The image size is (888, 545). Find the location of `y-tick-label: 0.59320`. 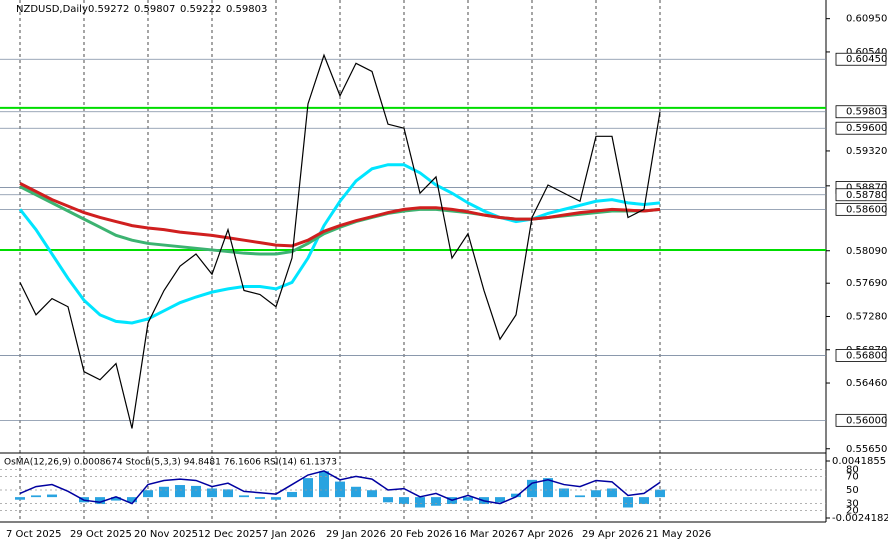

y-tick-label: 0.59320 is located at coordinates (866, 151).